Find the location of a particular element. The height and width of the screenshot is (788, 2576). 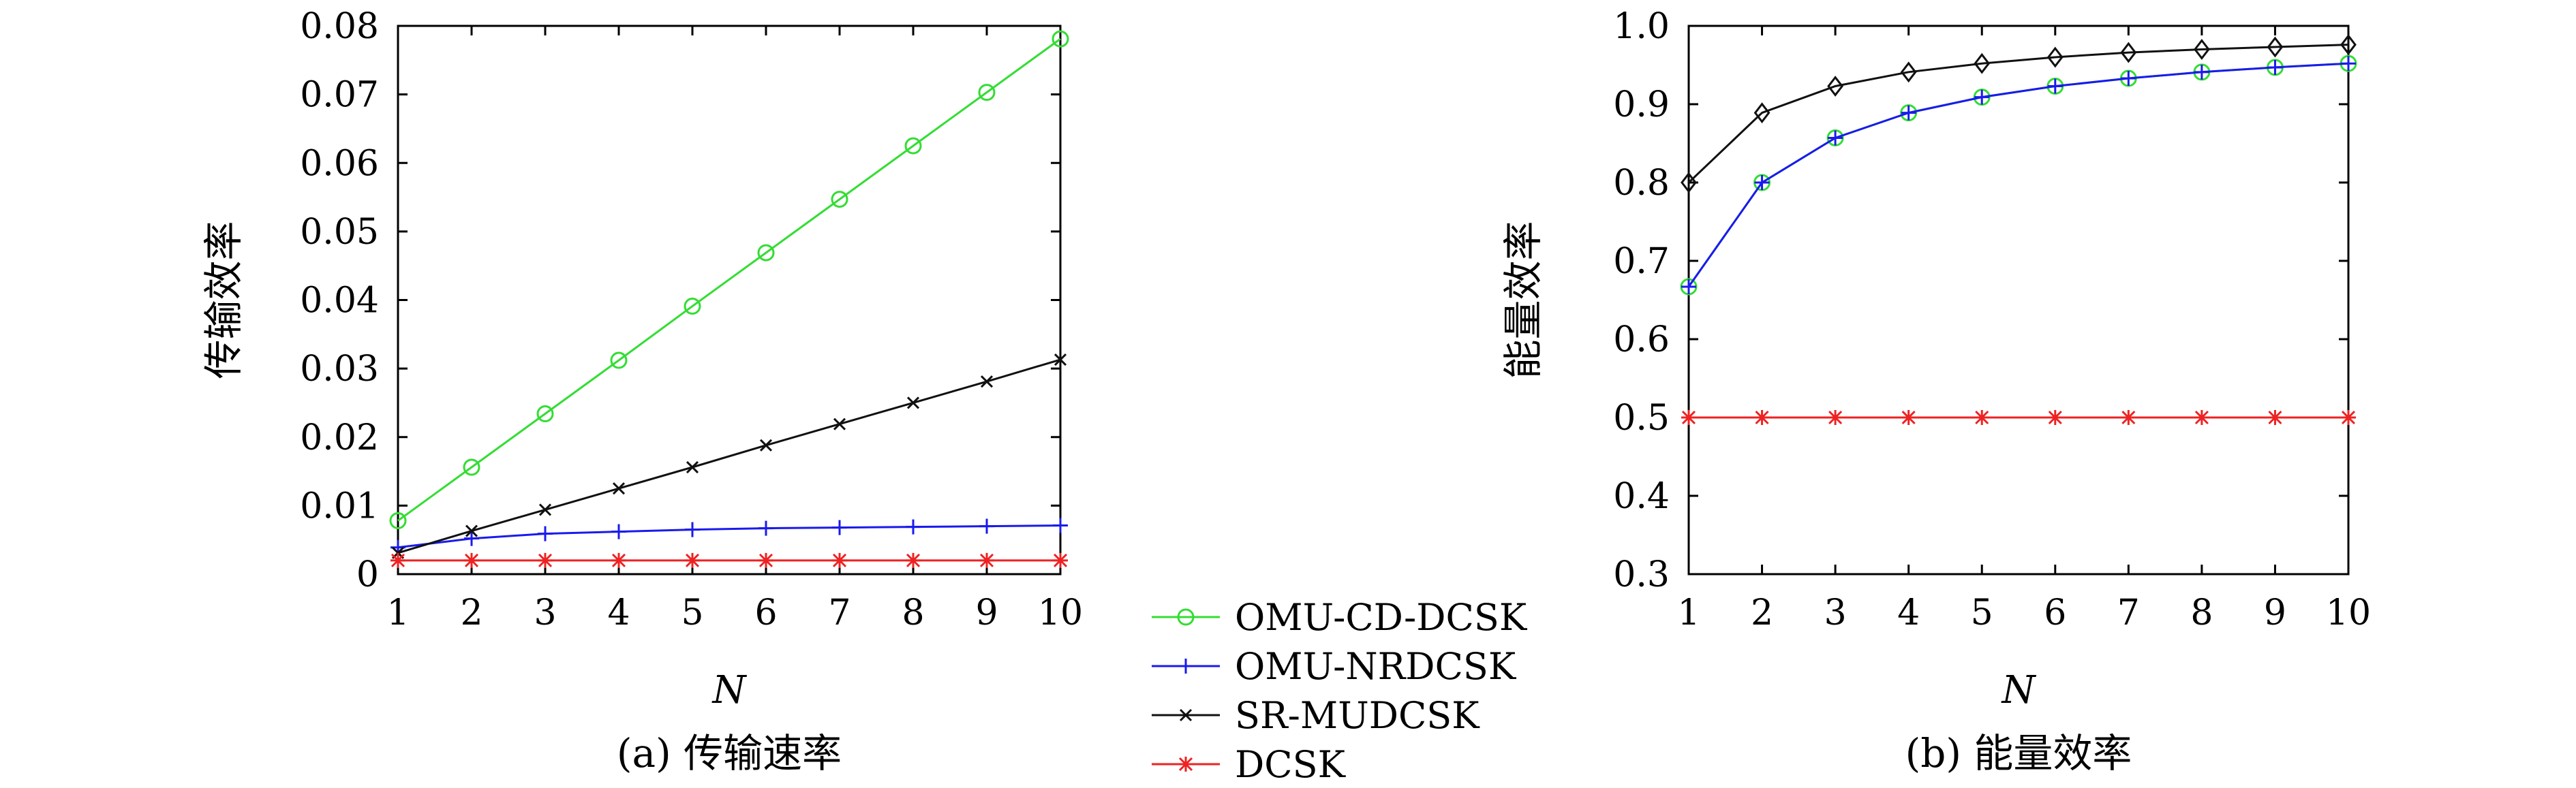

x-axis-label: N is located at coordinates (730, 690).